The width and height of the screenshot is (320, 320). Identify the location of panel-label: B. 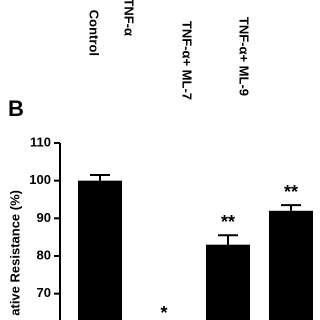
(16, 108).